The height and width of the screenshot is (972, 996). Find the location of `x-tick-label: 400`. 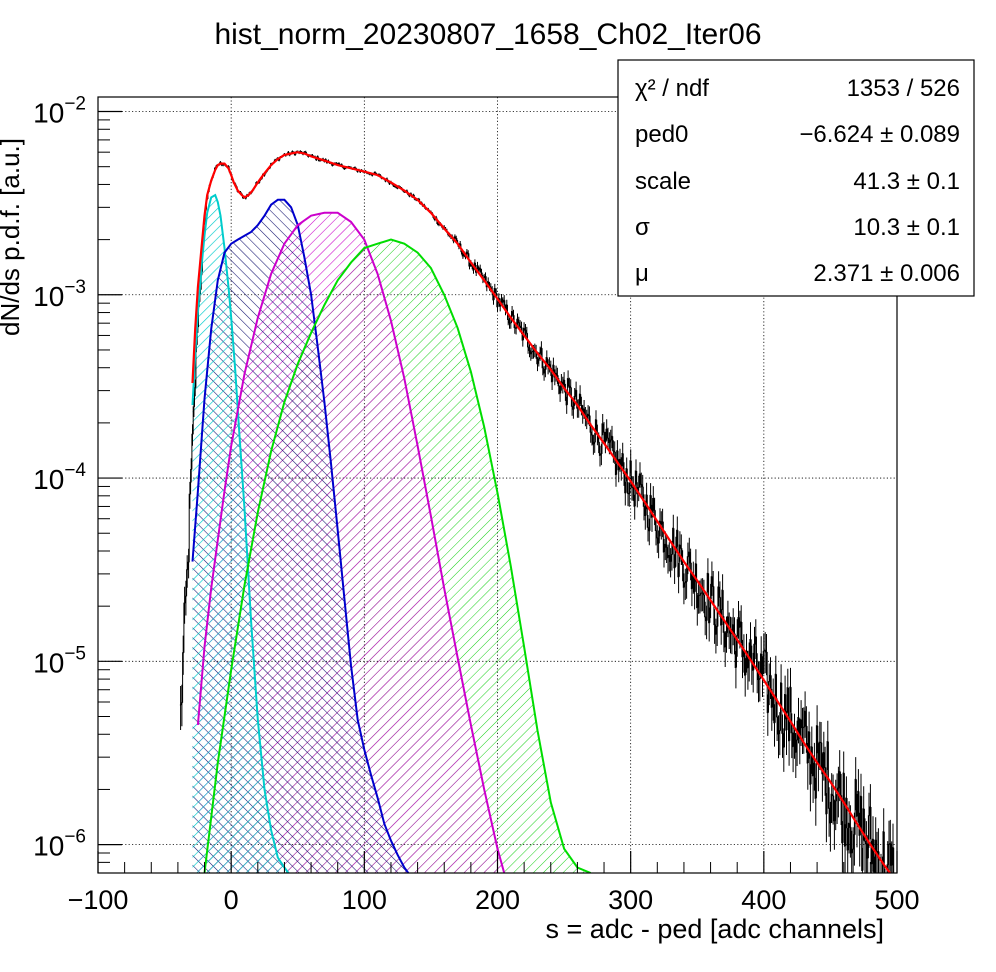

x-tick-label: 400 is located at coordinates (763, 900).